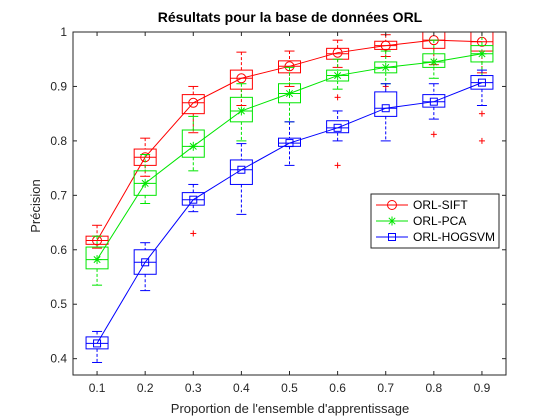 This screenshot has height=420, width=560. Describe the element at coordinates (392, 221) in the screenshot. I see `legend-marker` at that location.